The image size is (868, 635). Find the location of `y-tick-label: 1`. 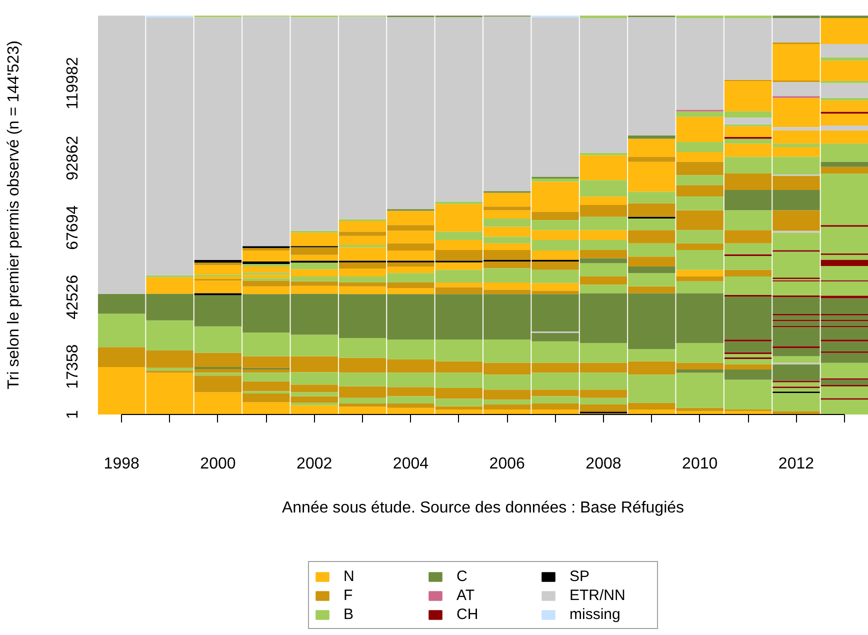

y-tick-label: 1 is located at coordinates (73, 414).